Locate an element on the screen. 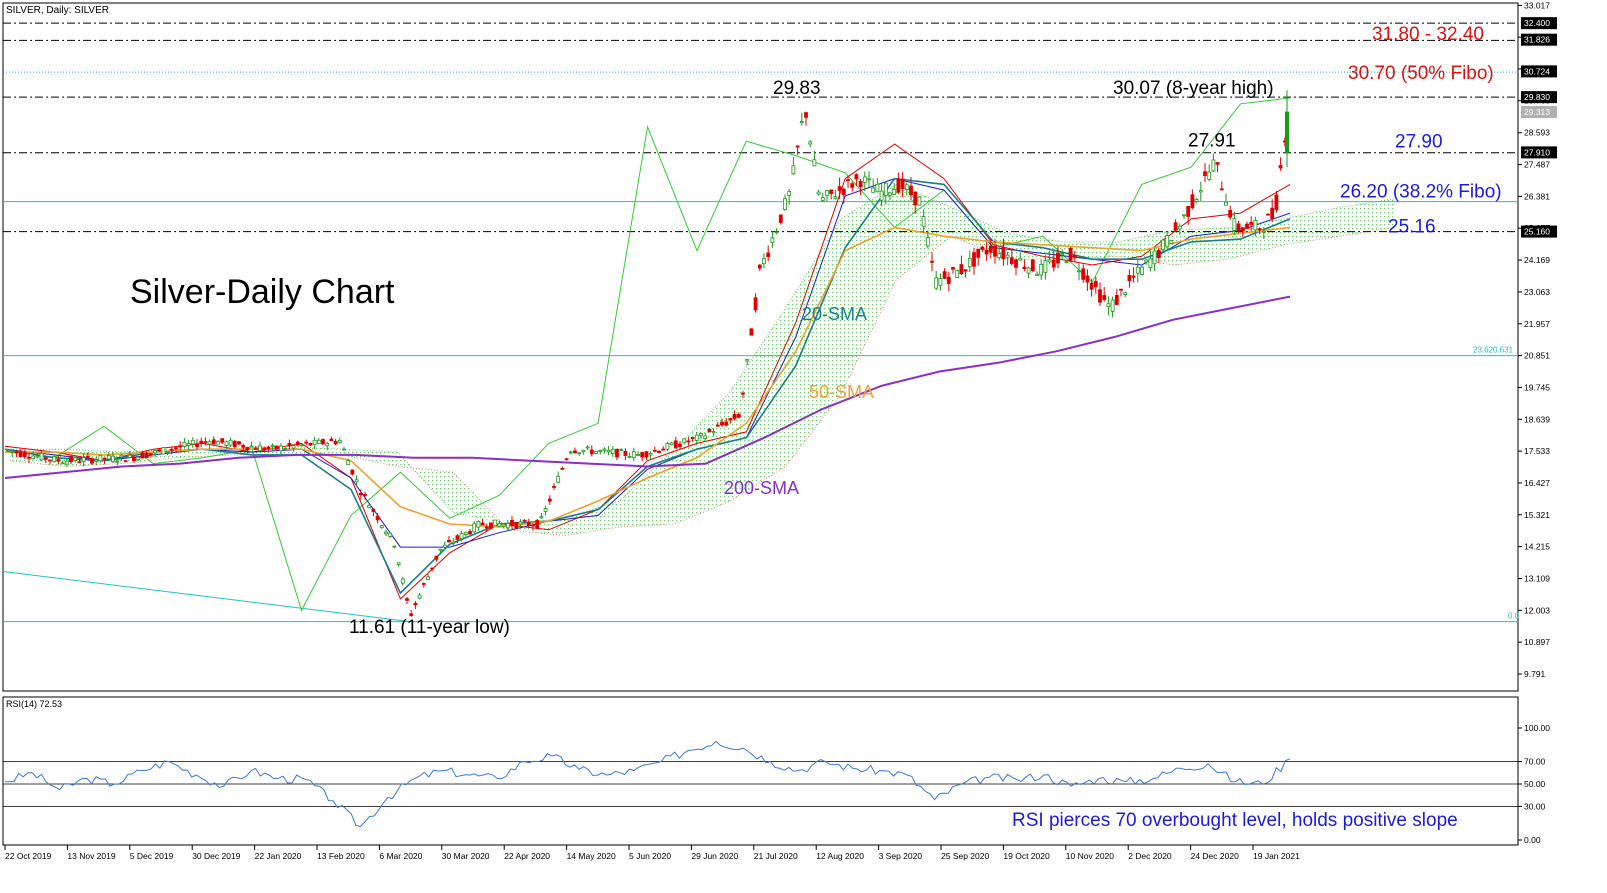 The height and width of the screenshot is (893, 1607). price-tick-label: 28.593 is located at coordinates (1537, 133).